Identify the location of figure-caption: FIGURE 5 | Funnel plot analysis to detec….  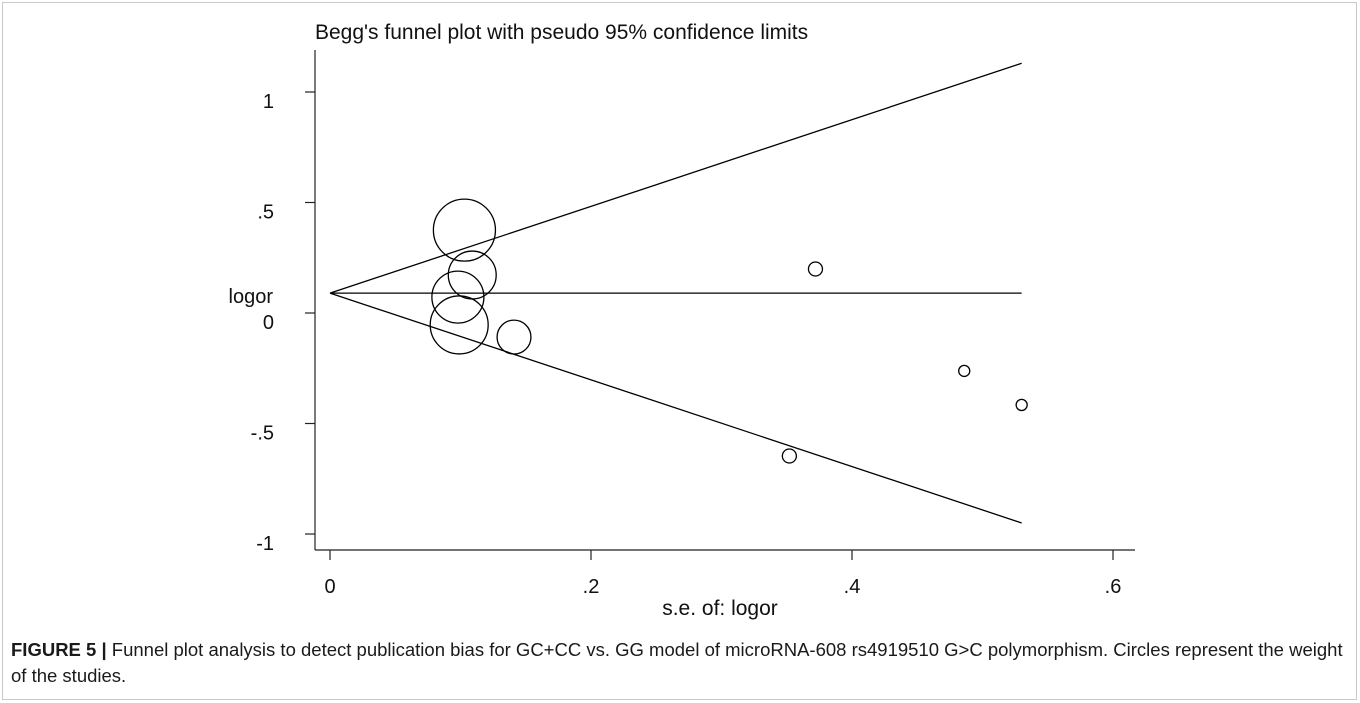
(682, 663).